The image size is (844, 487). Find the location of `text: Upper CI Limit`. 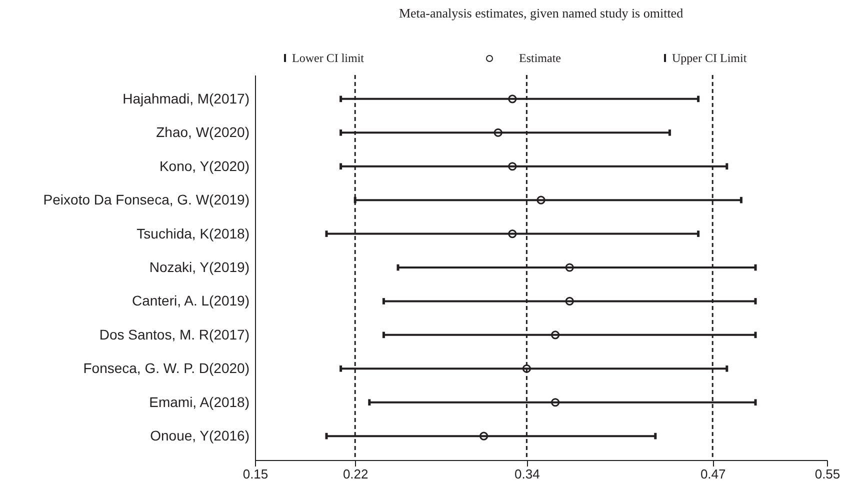

text: Upper CI Limit is located at coordinates (709, 58).